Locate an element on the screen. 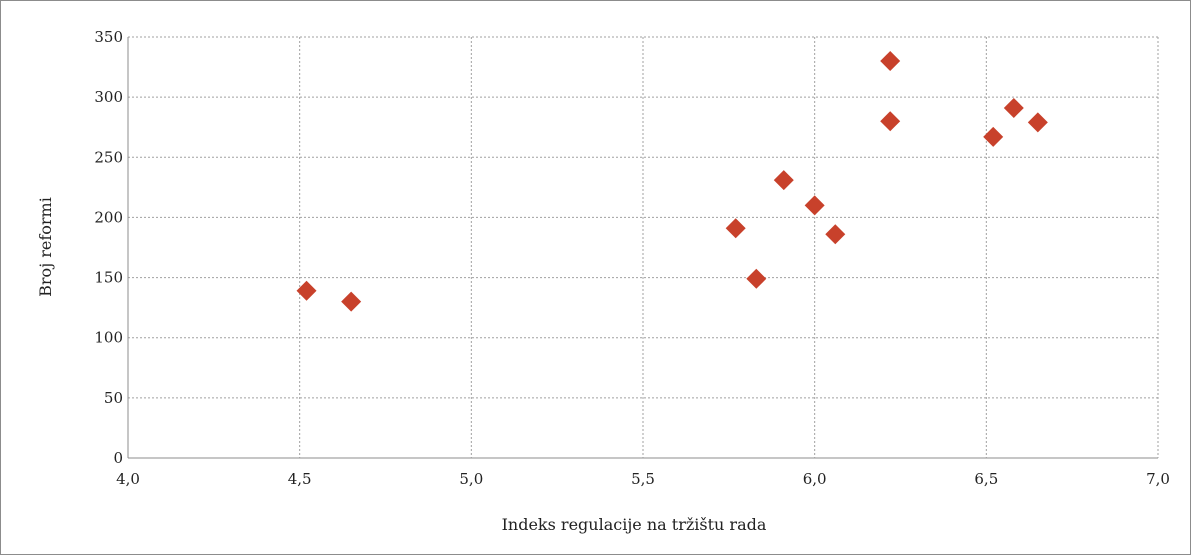  x-tick-label: 5,5 is located at coordinates (643, 479).